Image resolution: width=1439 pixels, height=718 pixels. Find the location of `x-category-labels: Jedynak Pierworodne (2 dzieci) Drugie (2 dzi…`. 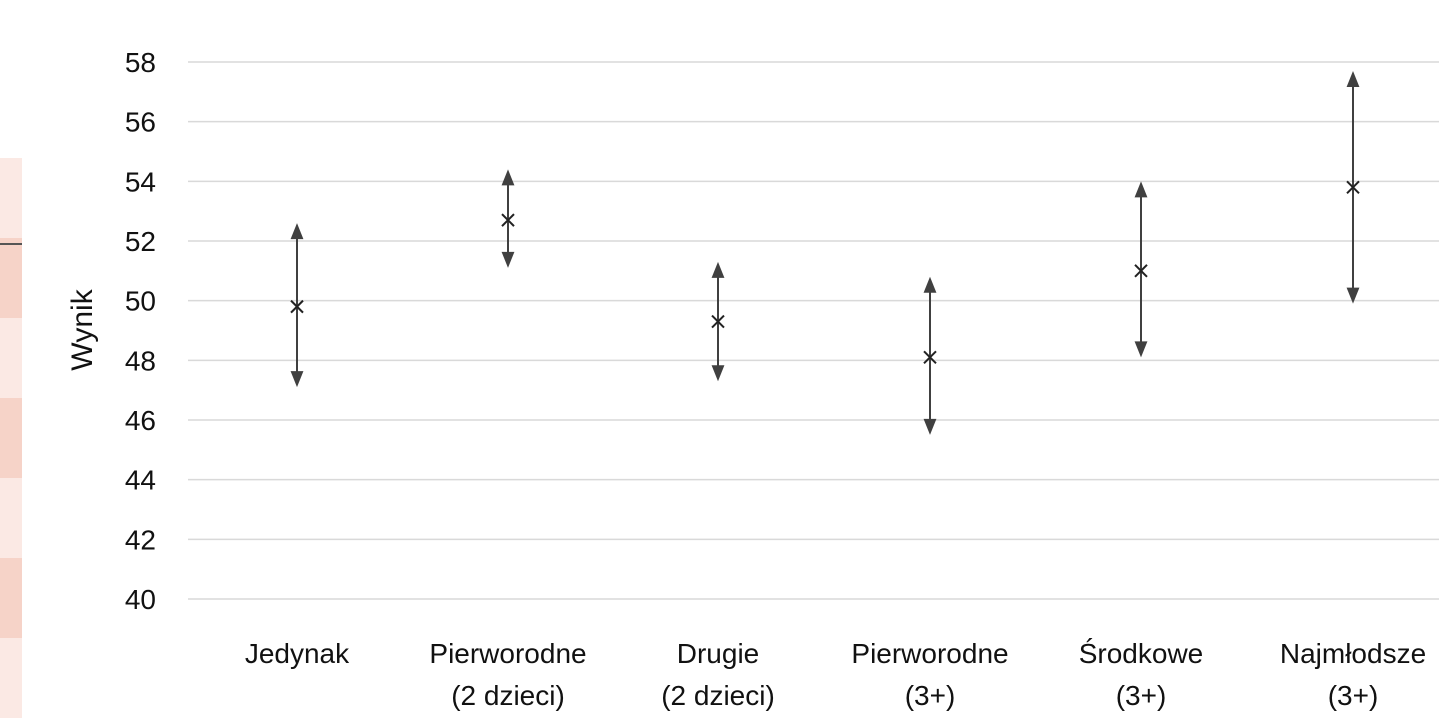

x-category-labels: Jedynak Pierworodne (2 dzieci) Drugie (2 dzi… is located at coordinates (835, 674).